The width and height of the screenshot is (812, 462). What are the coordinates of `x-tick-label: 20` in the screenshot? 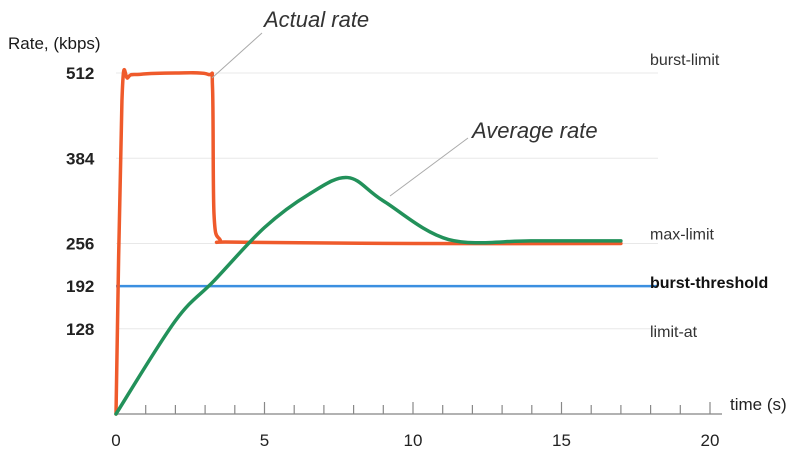 It's located at (710, 440).